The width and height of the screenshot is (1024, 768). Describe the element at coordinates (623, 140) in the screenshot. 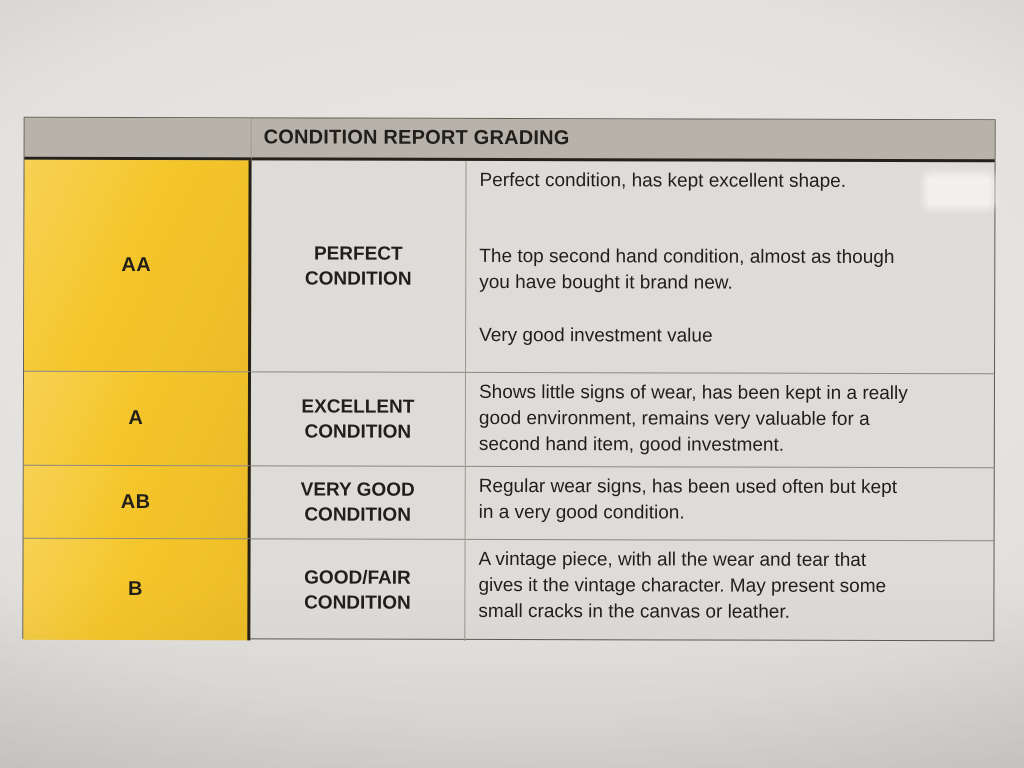

I see `table-header-title: CONDITION REPORT GRADING` at that location.